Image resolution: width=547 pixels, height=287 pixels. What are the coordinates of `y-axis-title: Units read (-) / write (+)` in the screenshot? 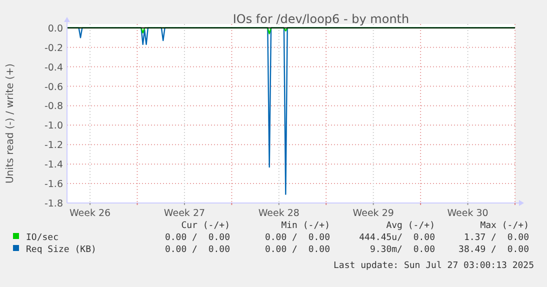 It's located at (10, 123).